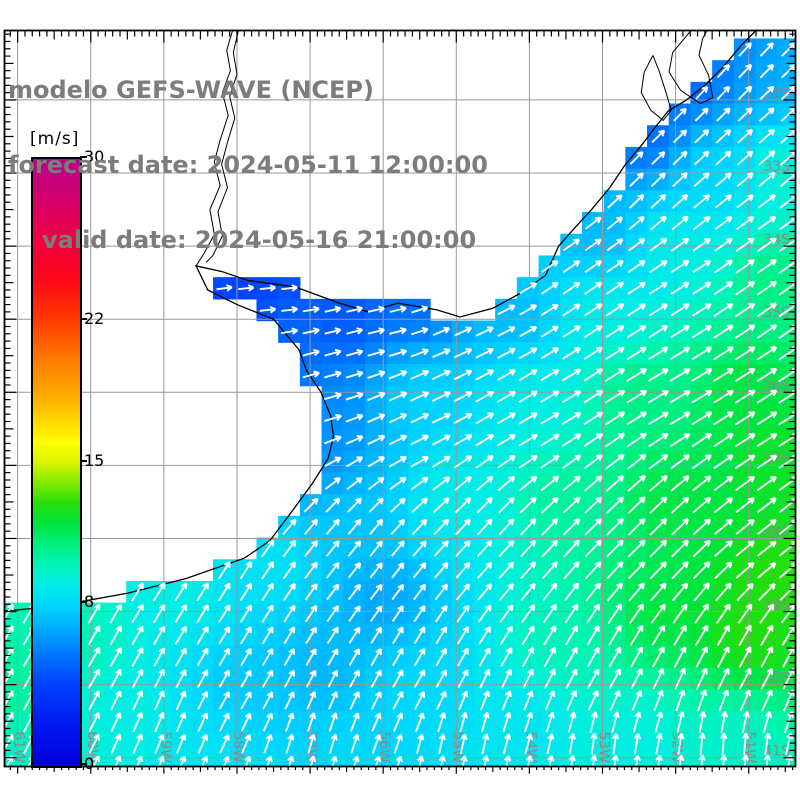  Describe the element at coordinates (89, 602) in the screenshot. I see `colorbar-tick-label: 8` at that location.